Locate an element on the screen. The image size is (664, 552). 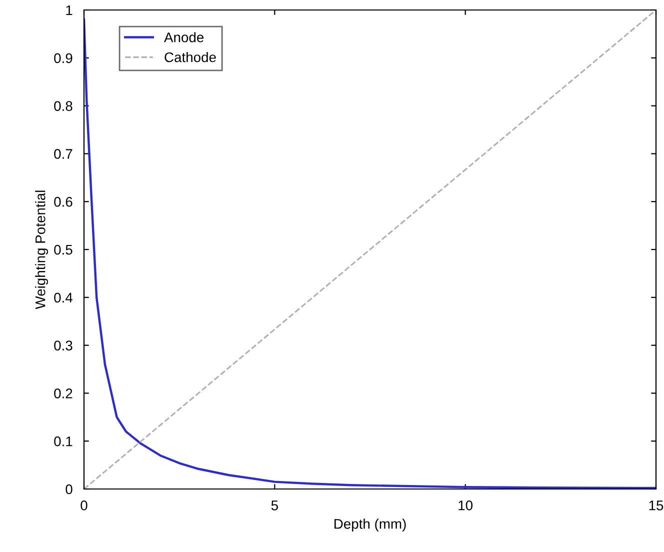
y-tick-label: 0.1 is located at coordinates (63, 441).